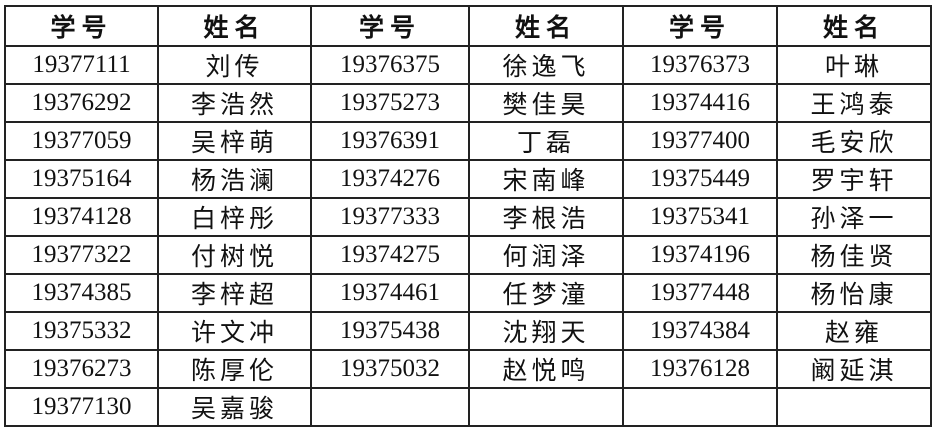 The image size is (937, 440). I want to click on student-name-cell: 任梦潼, so click(546, 293).